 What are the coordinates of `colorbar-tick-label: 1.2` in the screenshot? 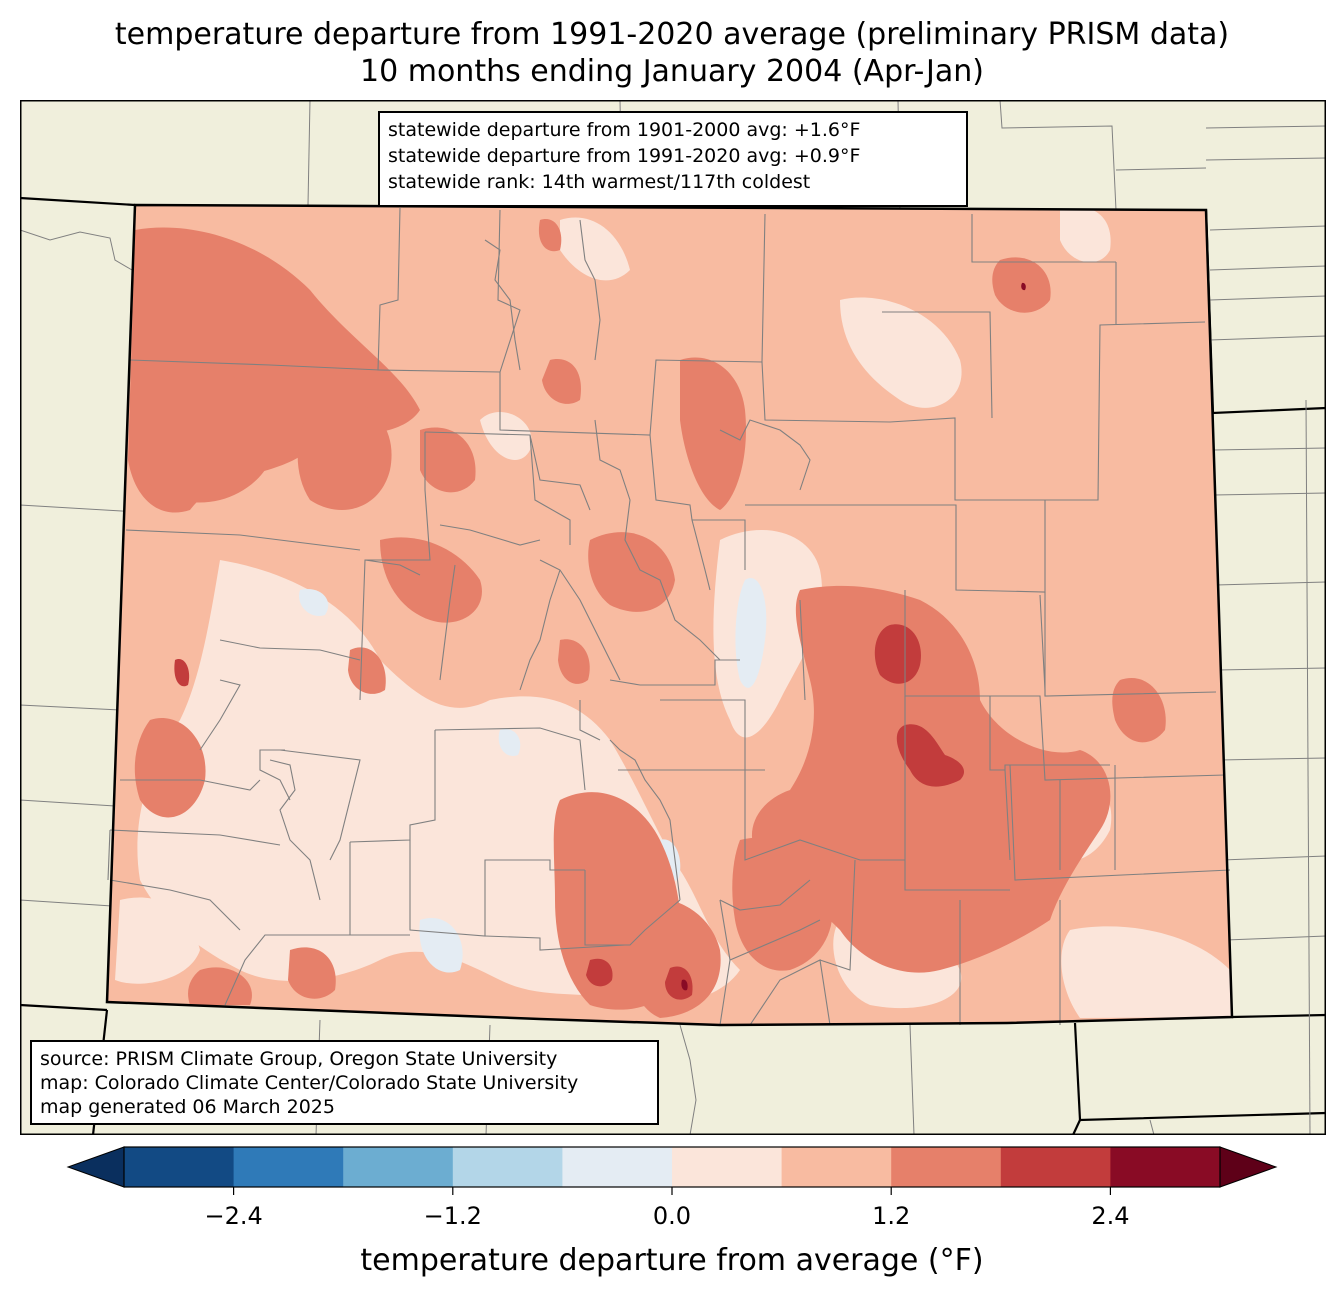 It's located at (891, 1216).